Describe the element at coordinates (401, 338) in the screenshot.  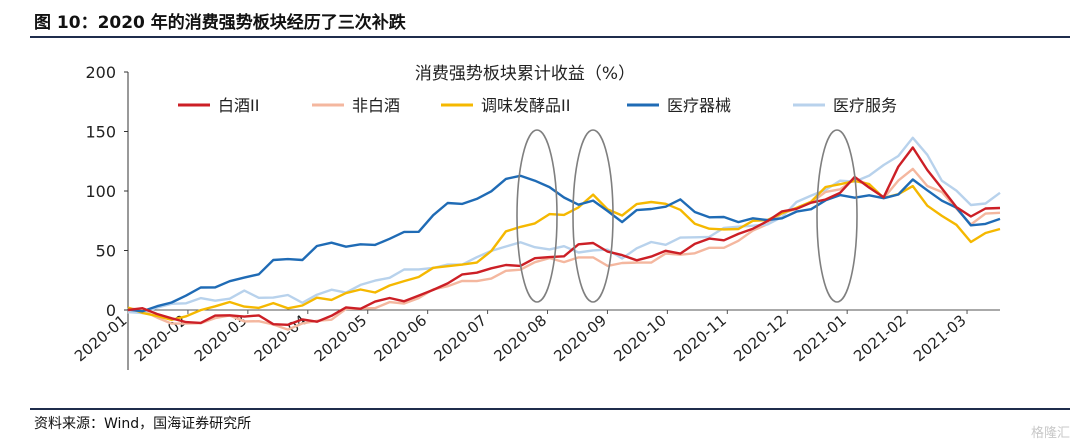
I see `x-tick-label: 2020-06` at that location.